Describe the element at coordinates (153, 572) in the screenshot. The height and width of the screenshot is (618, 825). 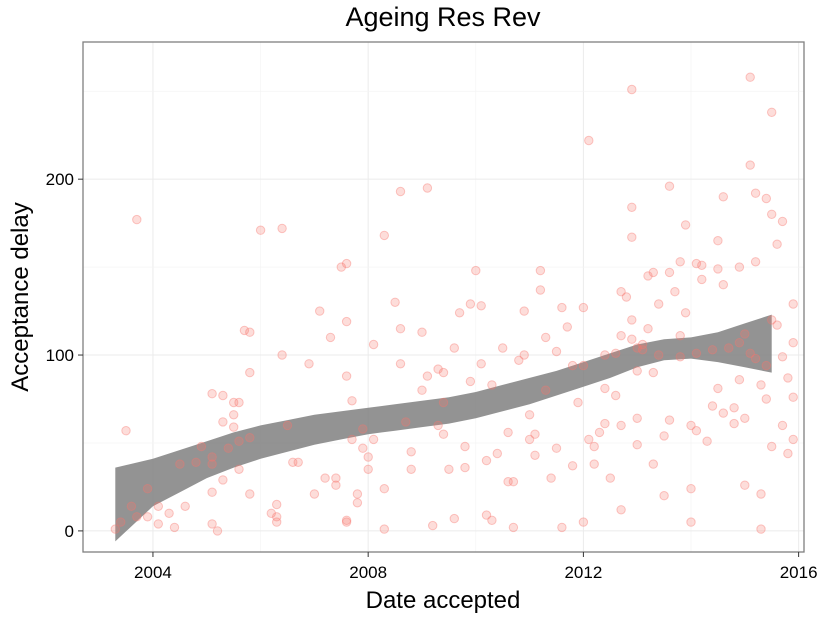
I see `x-tick-label: 2004` at that location.